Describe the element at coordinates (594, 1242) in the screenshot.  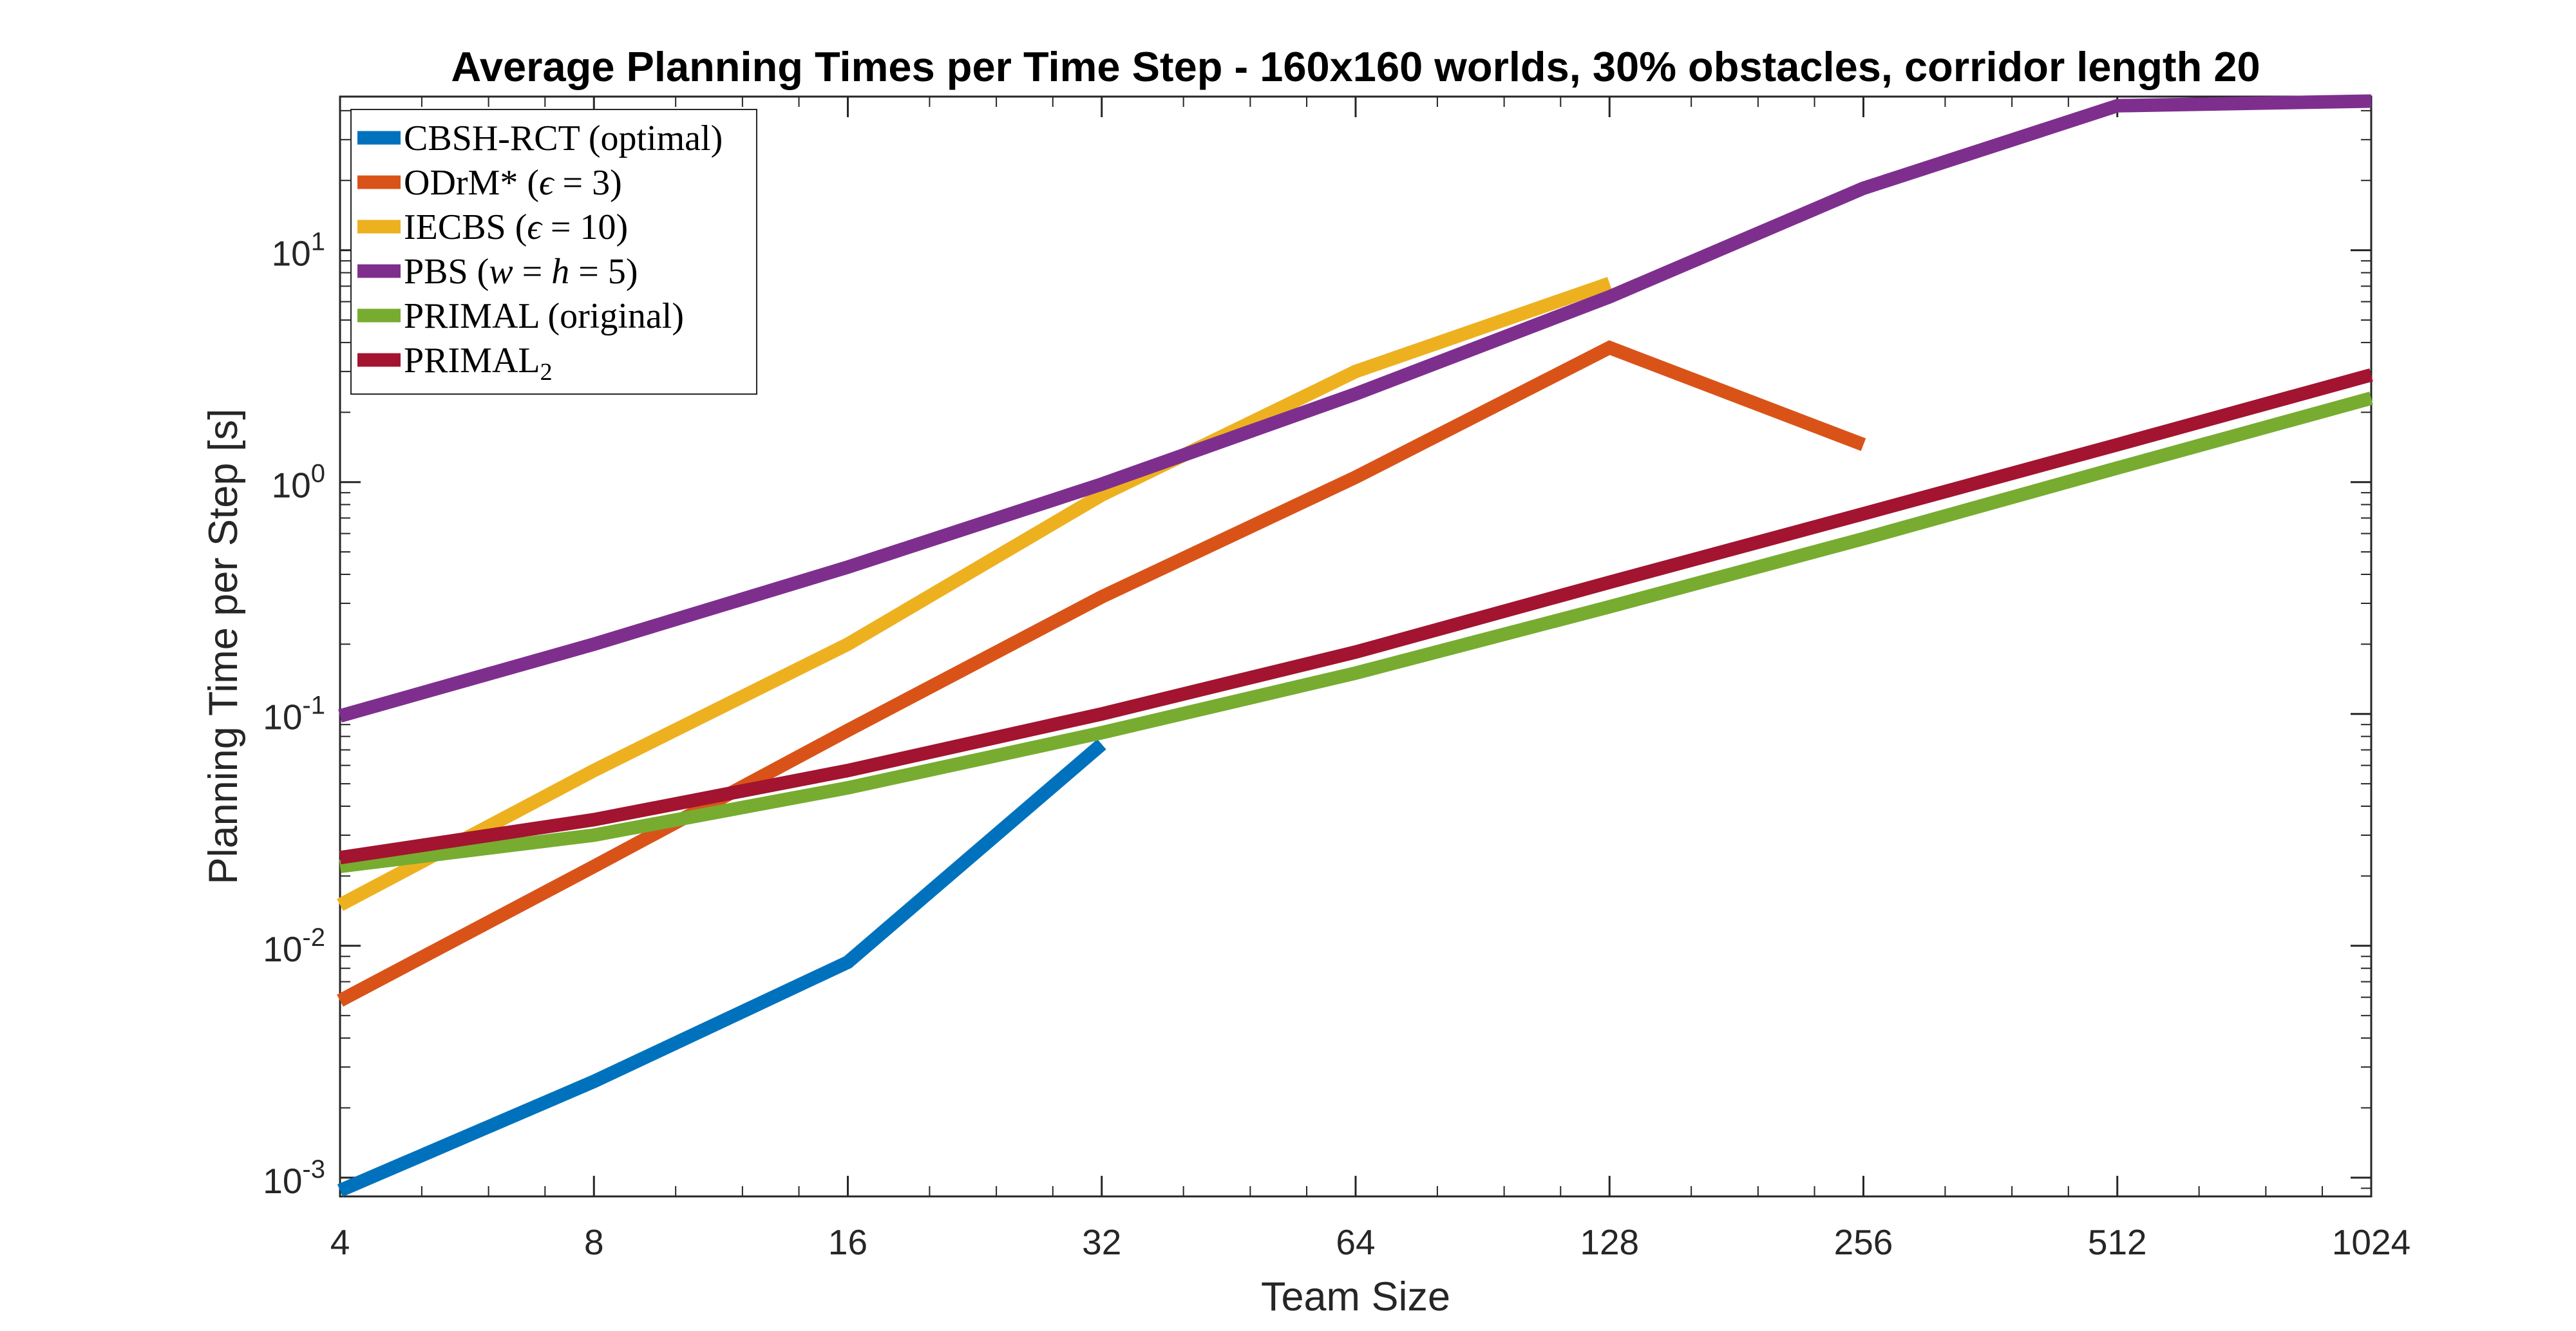
I see `x-tick-label: 8` at that location.